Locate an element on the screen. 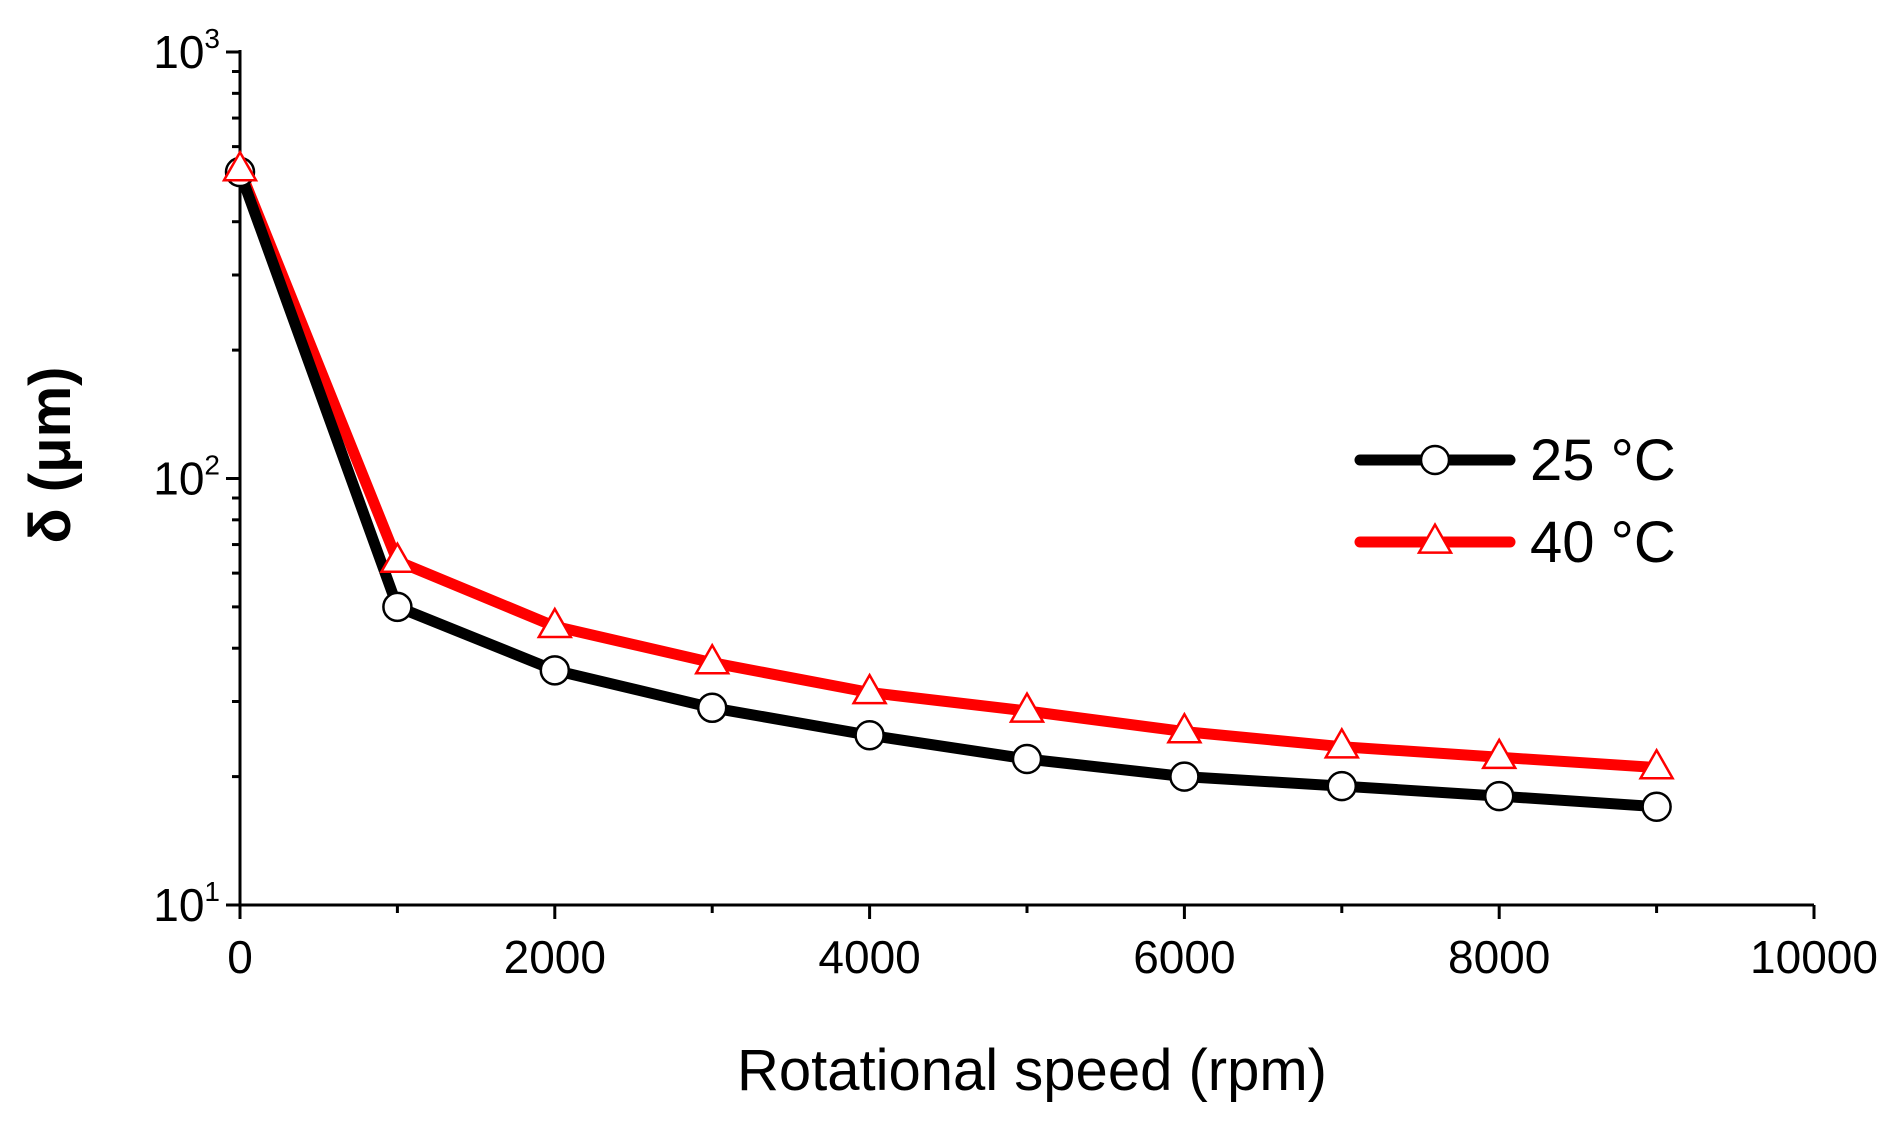 Image resolution: width=1904 pixels, height=1126 pixels. x-tick-label: 6000 is located at coordinates (1184, 957).